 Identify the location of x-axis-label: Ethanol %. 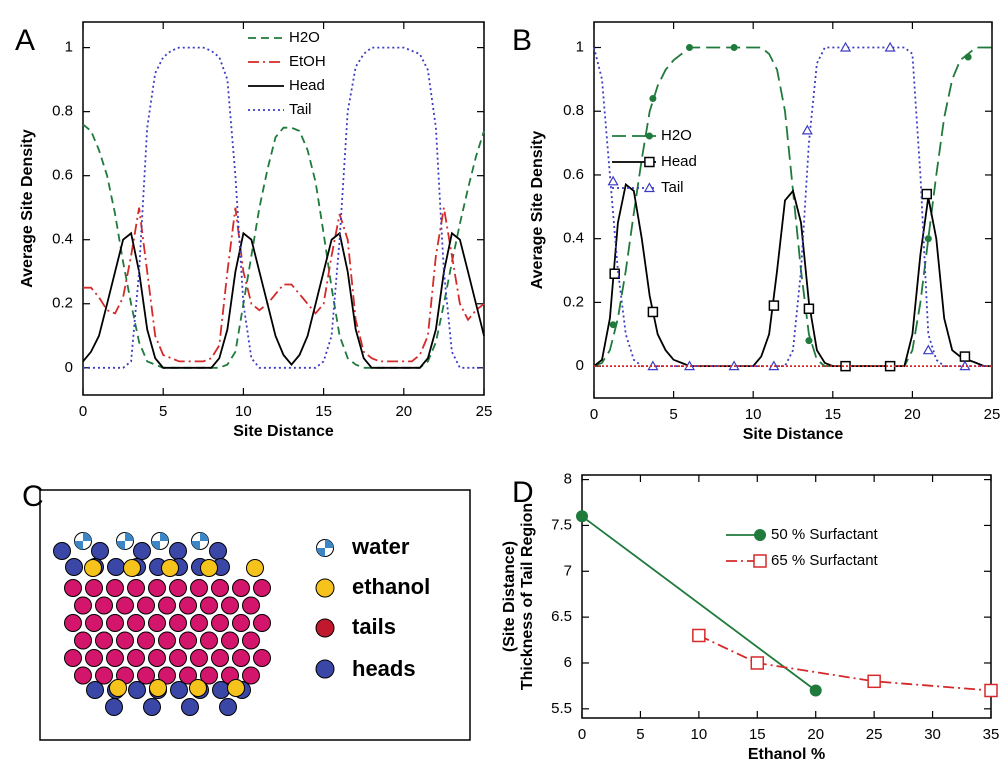
(786, 754).